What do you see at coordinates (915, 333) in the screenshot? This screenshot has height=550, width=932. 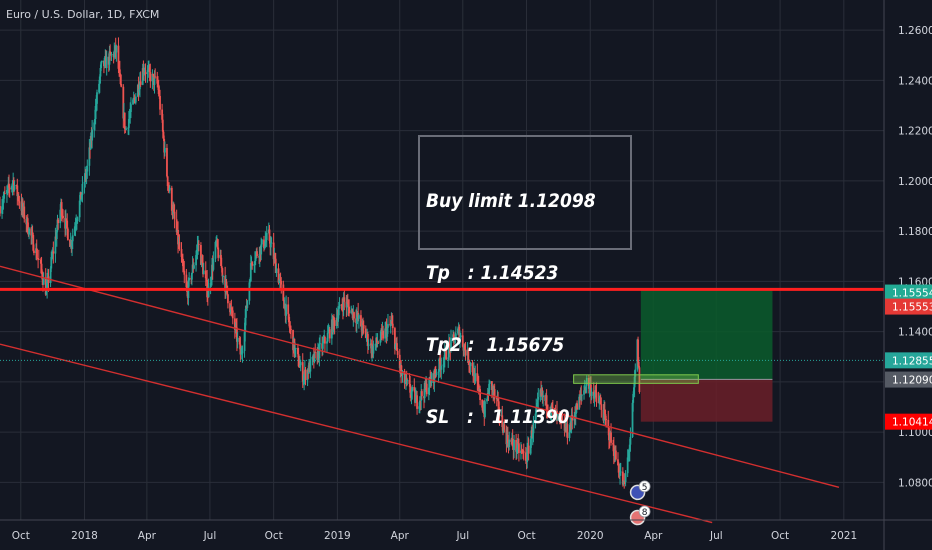 I see `price-axis-tick-label: 1.14000` at bounding box center [915, 333].